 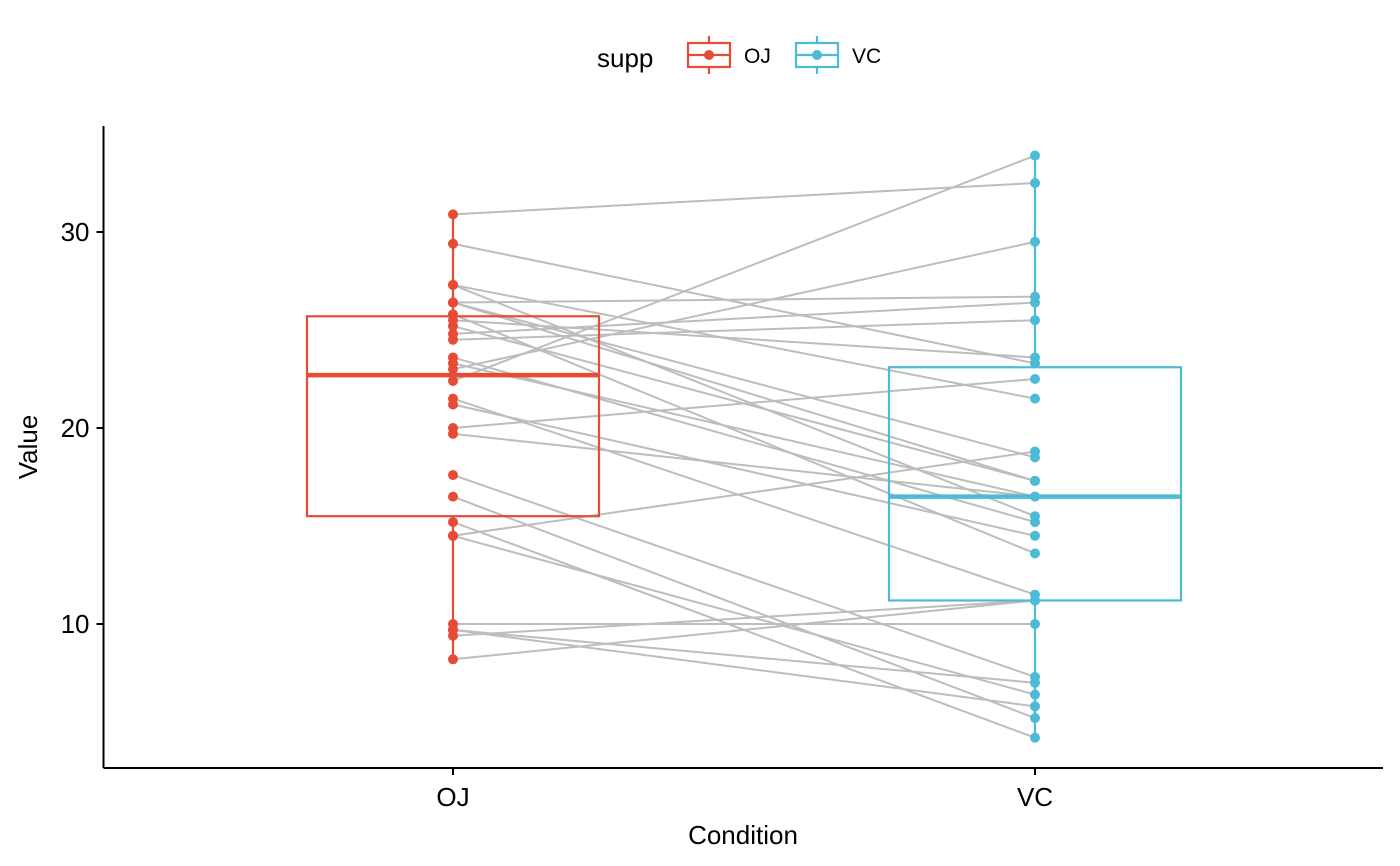 What do you see at coordinates (452, 797) in the screenshot?
I see `x-tick-label-oj: OJ` at bounding box center [452, 797].